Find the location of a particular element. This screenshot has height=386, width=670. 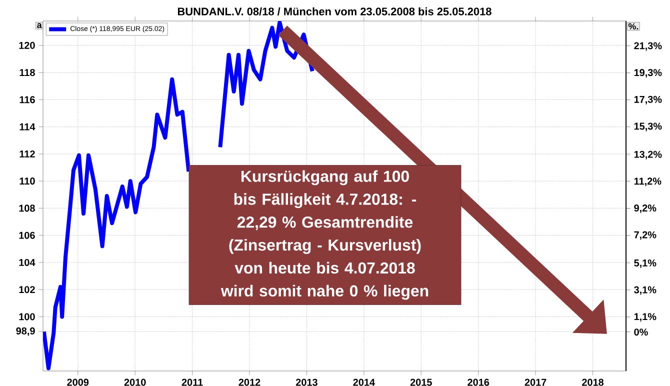

x-tick-label: 2016 is located at coordinates (479, 382).